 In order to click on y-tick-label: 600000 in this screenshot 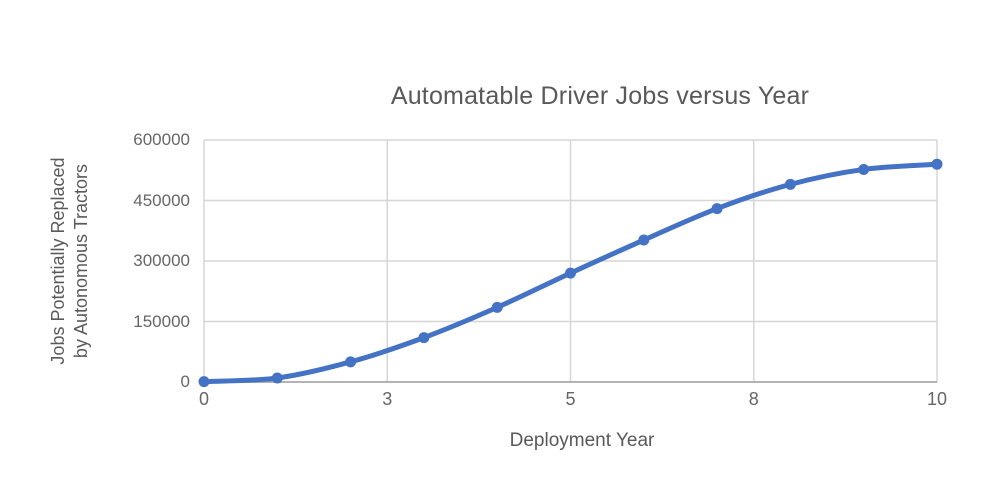, I will do `click(161, 139)`.